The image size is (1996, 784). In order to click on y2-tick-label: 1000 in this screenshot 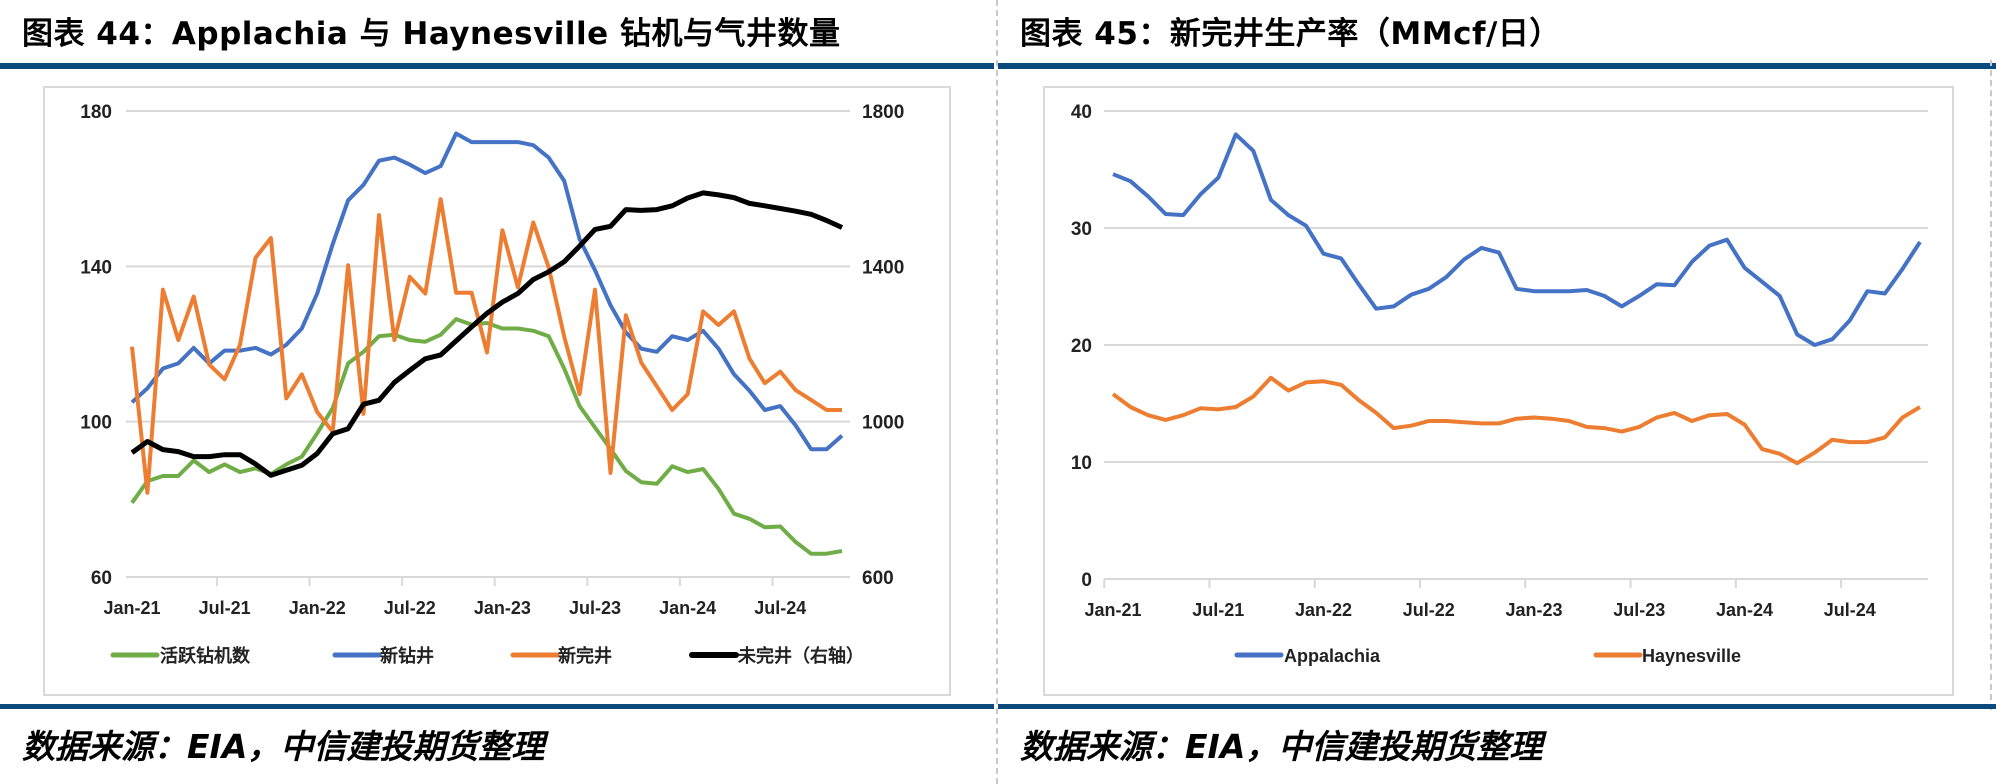, I will do `click(883, 423)`.